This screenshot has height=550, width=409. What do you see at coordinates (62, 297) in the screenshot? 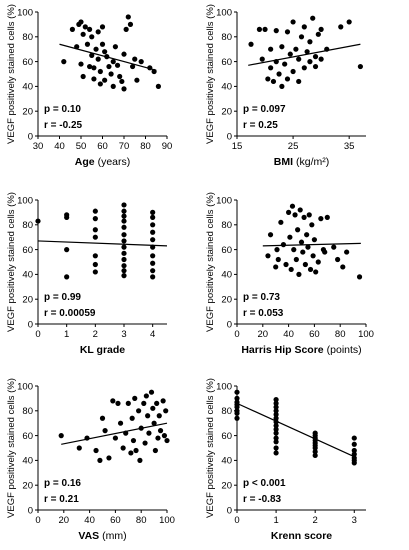
I see `p-value-label: p = 0.99` at bounding box center [62, 297].